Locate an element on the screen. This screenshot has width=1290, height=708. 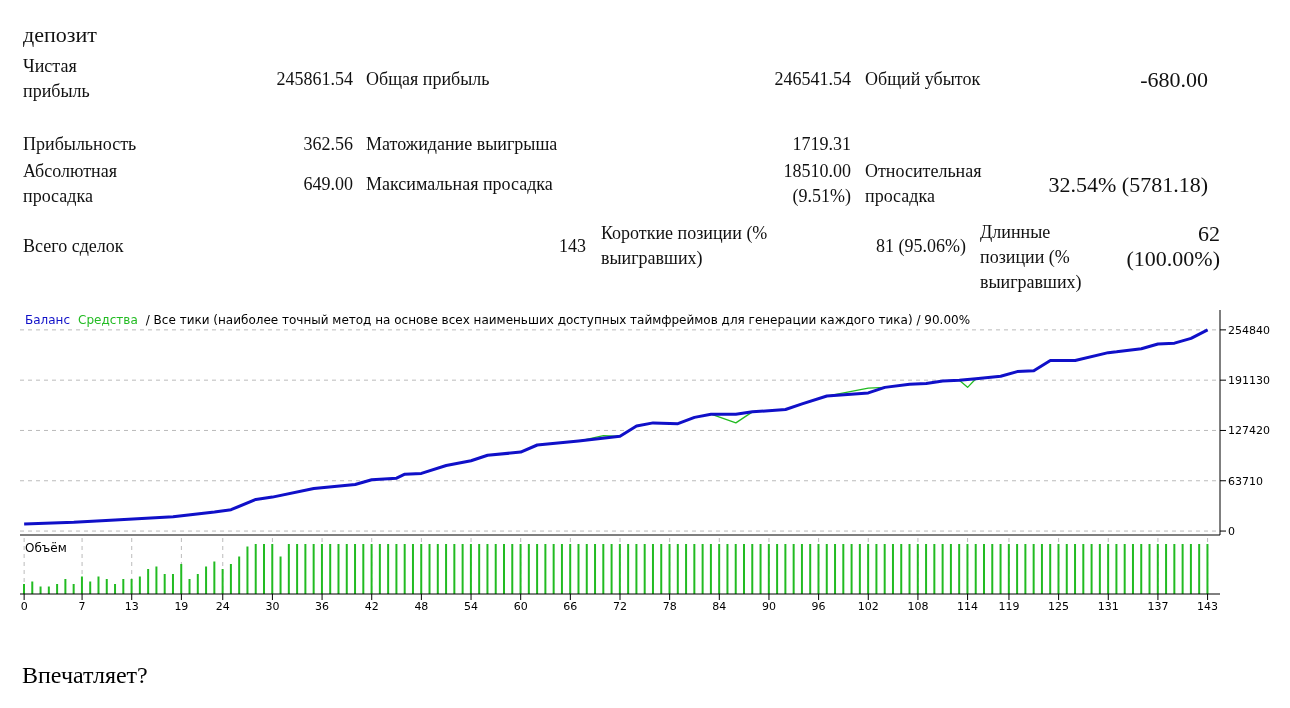
text: депозит is located at coordinates (60, 34).